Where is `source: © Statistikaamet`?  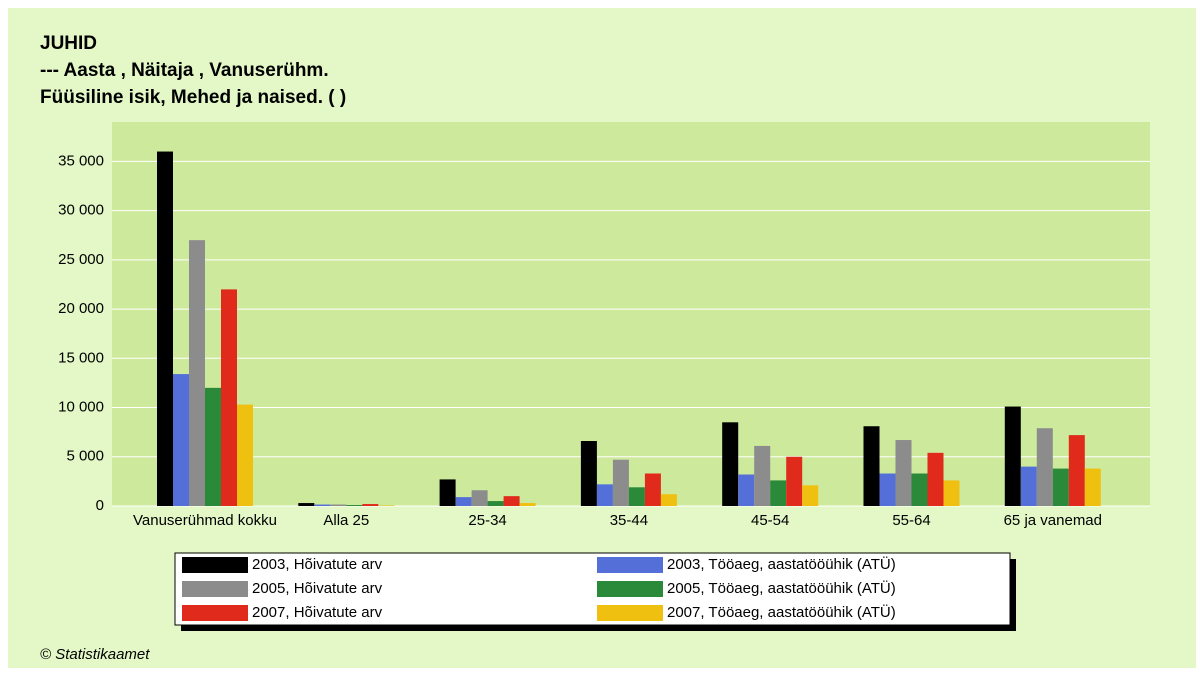
source: © Statistikaamet is located at coordinates (95, 654).